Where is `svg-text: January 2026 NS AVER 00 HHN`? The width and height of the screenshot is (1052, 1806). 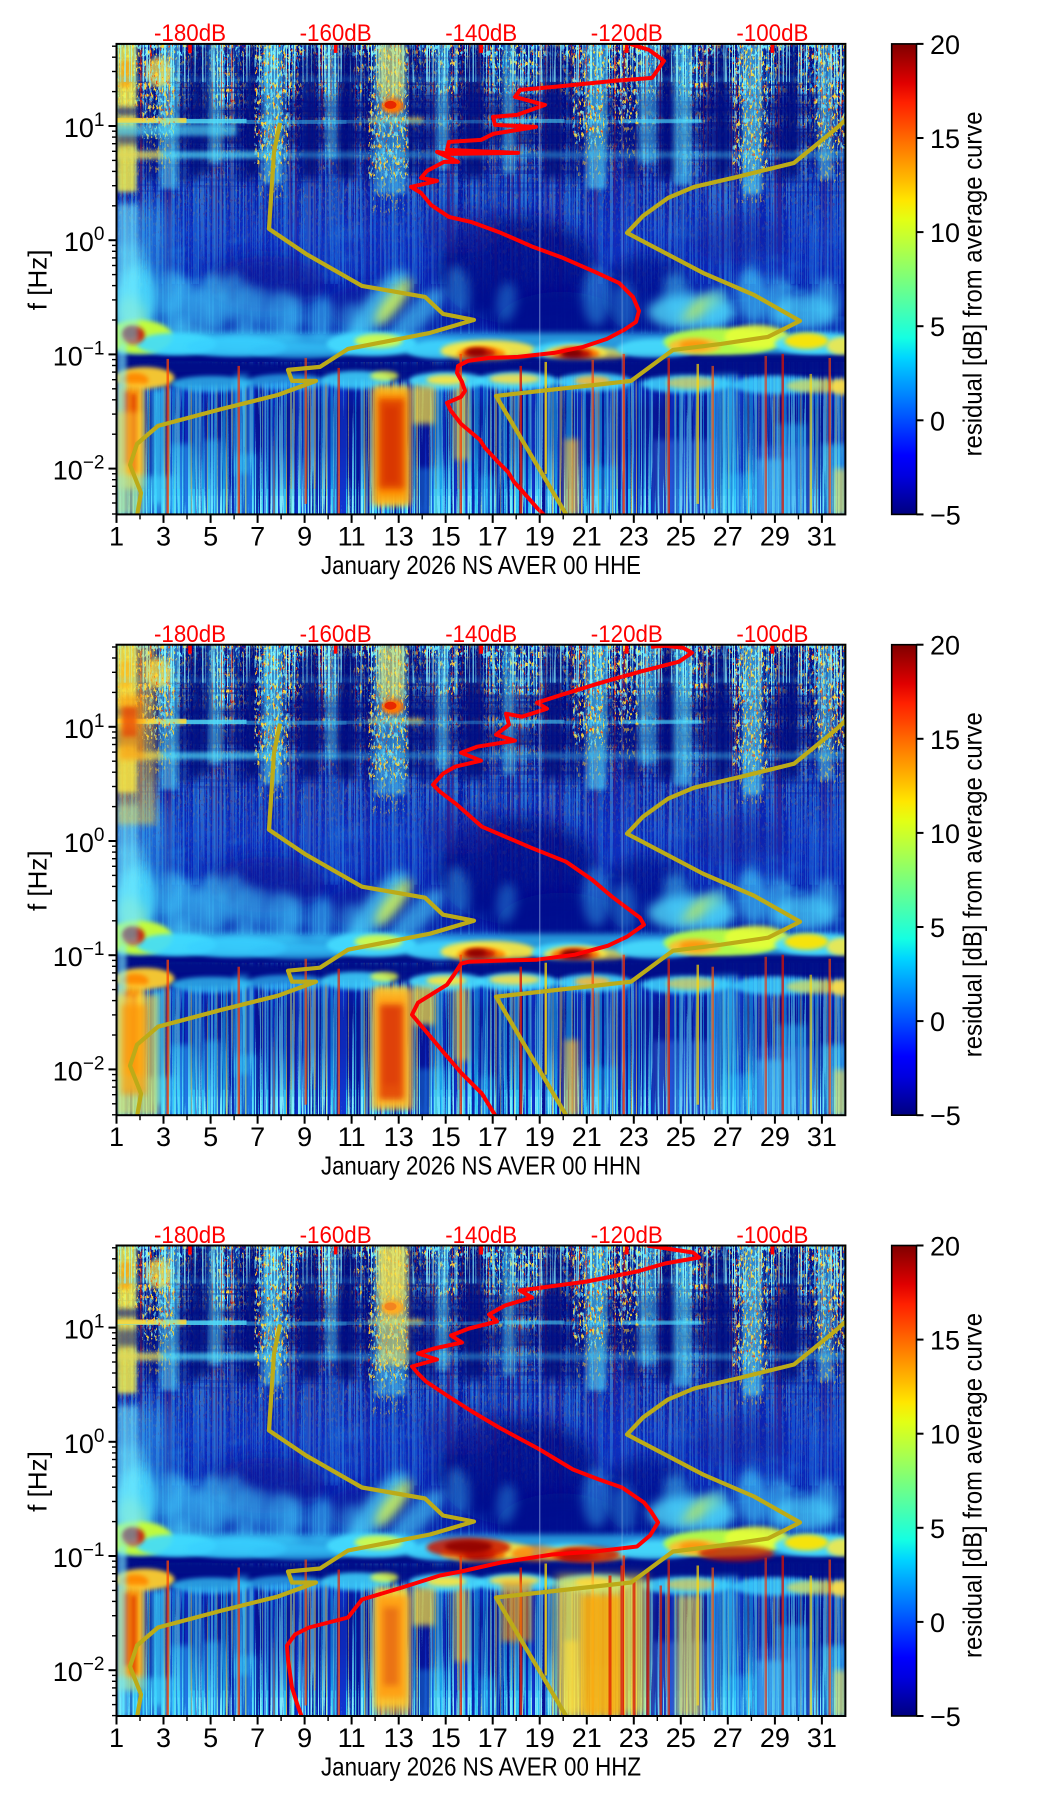
svg-text: January 2026 NS AVER 00 HHN is located at coordinates (481, 1166).